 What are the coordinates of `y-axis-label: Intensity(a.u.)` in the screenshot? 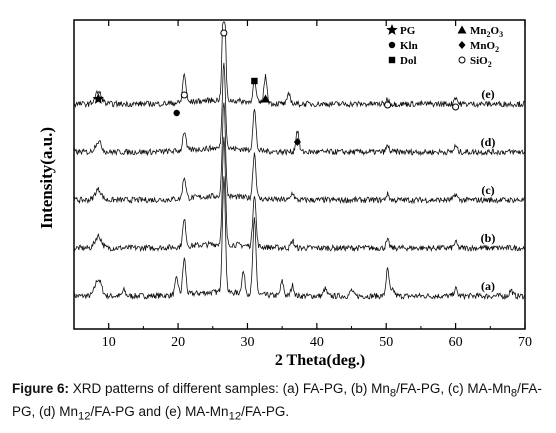 It's located at (46, 178).